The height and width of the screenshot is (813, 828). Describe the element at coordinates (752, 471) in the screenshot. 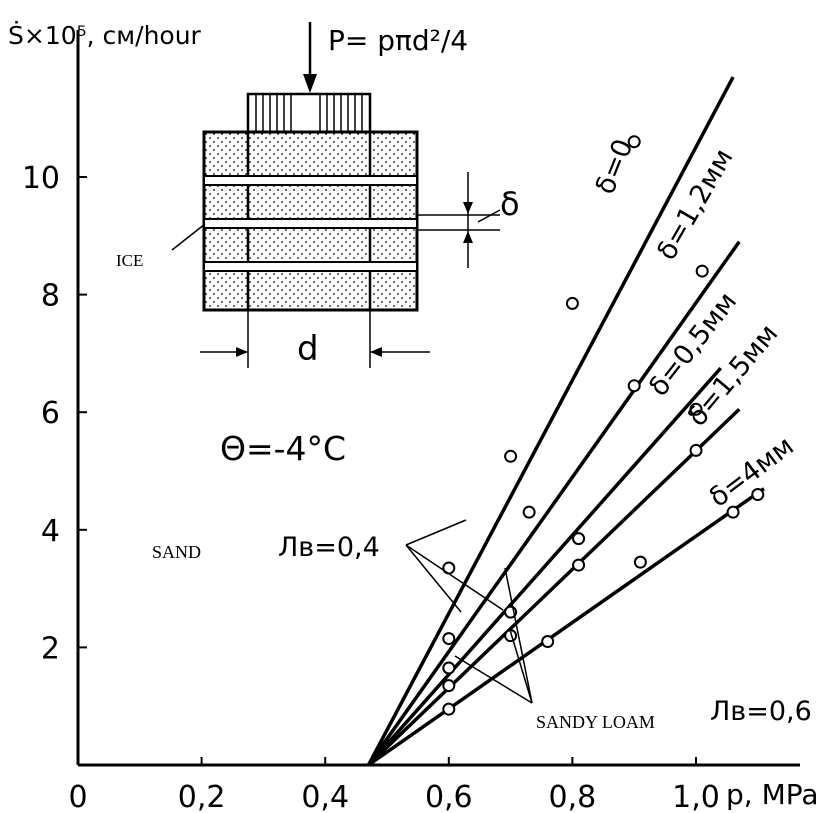

I see `series-label: δ=4мм` at that location.